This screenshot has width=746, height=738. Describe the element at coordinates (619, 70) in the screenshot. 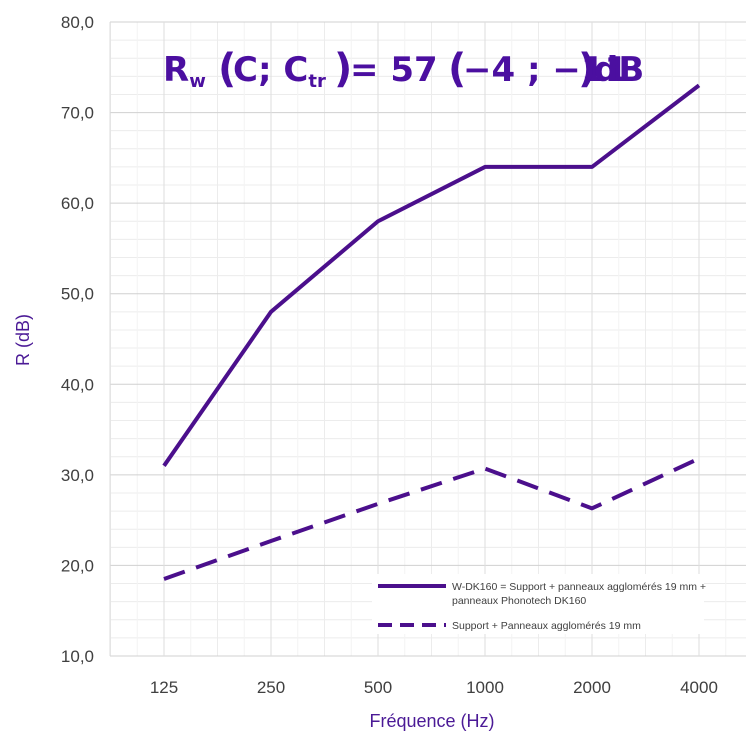

I see `rw-unit: dB` at that location.